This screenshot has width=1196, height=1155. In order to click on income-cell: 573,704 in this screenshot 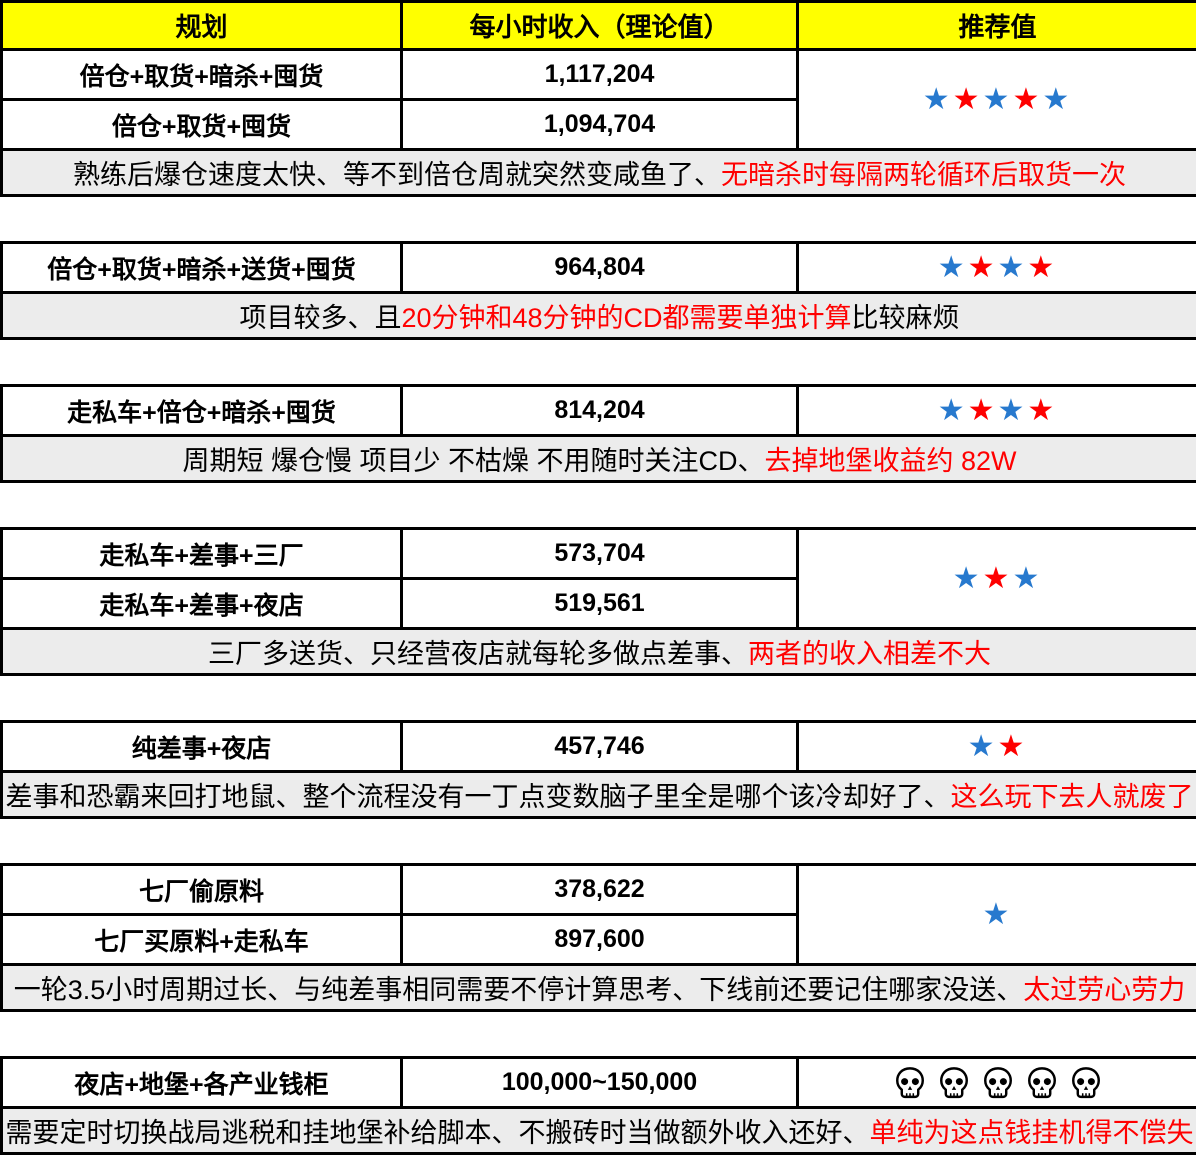, I will do `click(600, 554)`.